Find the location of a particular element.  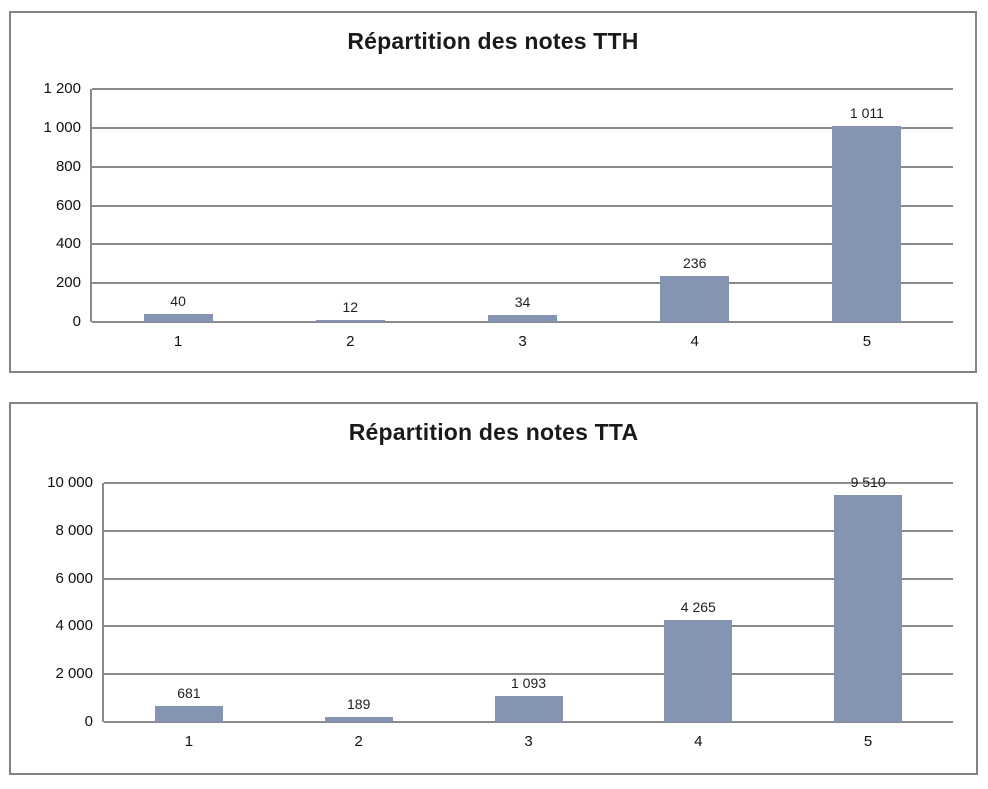

chart-title: Répartition des notes TTH is located at coordinates (493, 41).